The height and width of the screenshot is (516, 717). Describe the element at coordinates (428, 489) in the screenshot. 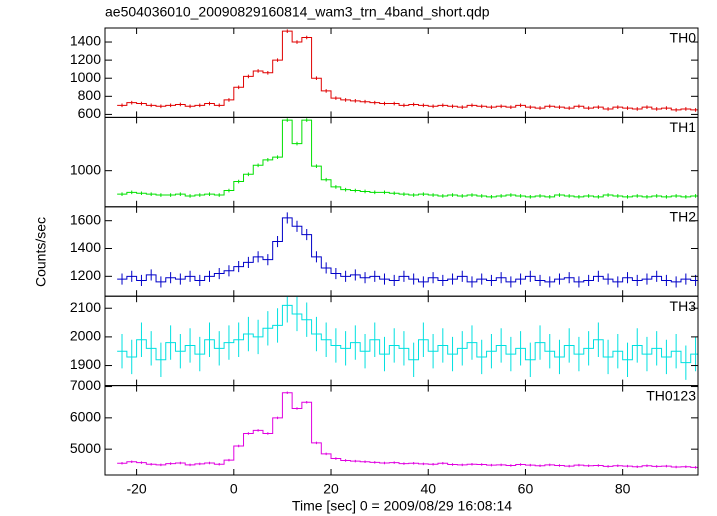

I see `x-tick-label: 40` at that location.